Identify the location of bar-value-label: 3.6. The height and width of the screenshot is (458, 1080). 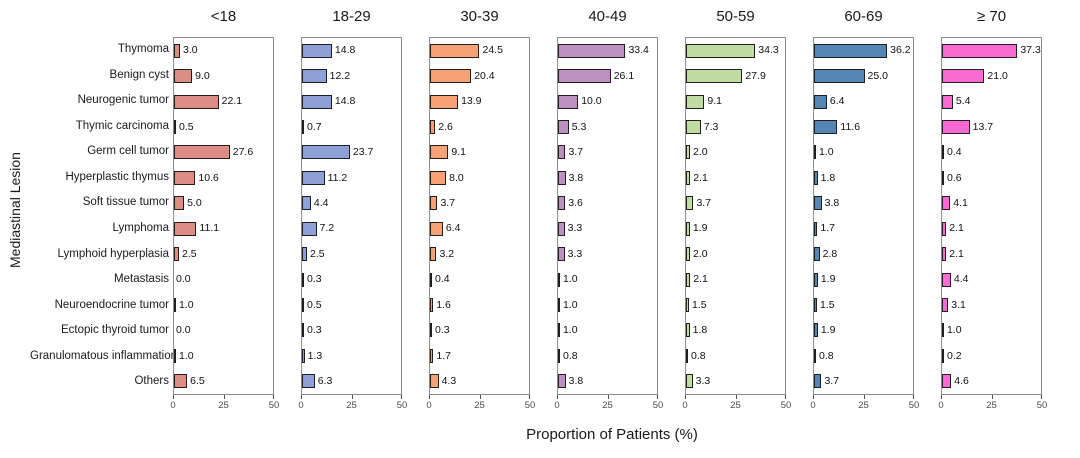
(575, 202).